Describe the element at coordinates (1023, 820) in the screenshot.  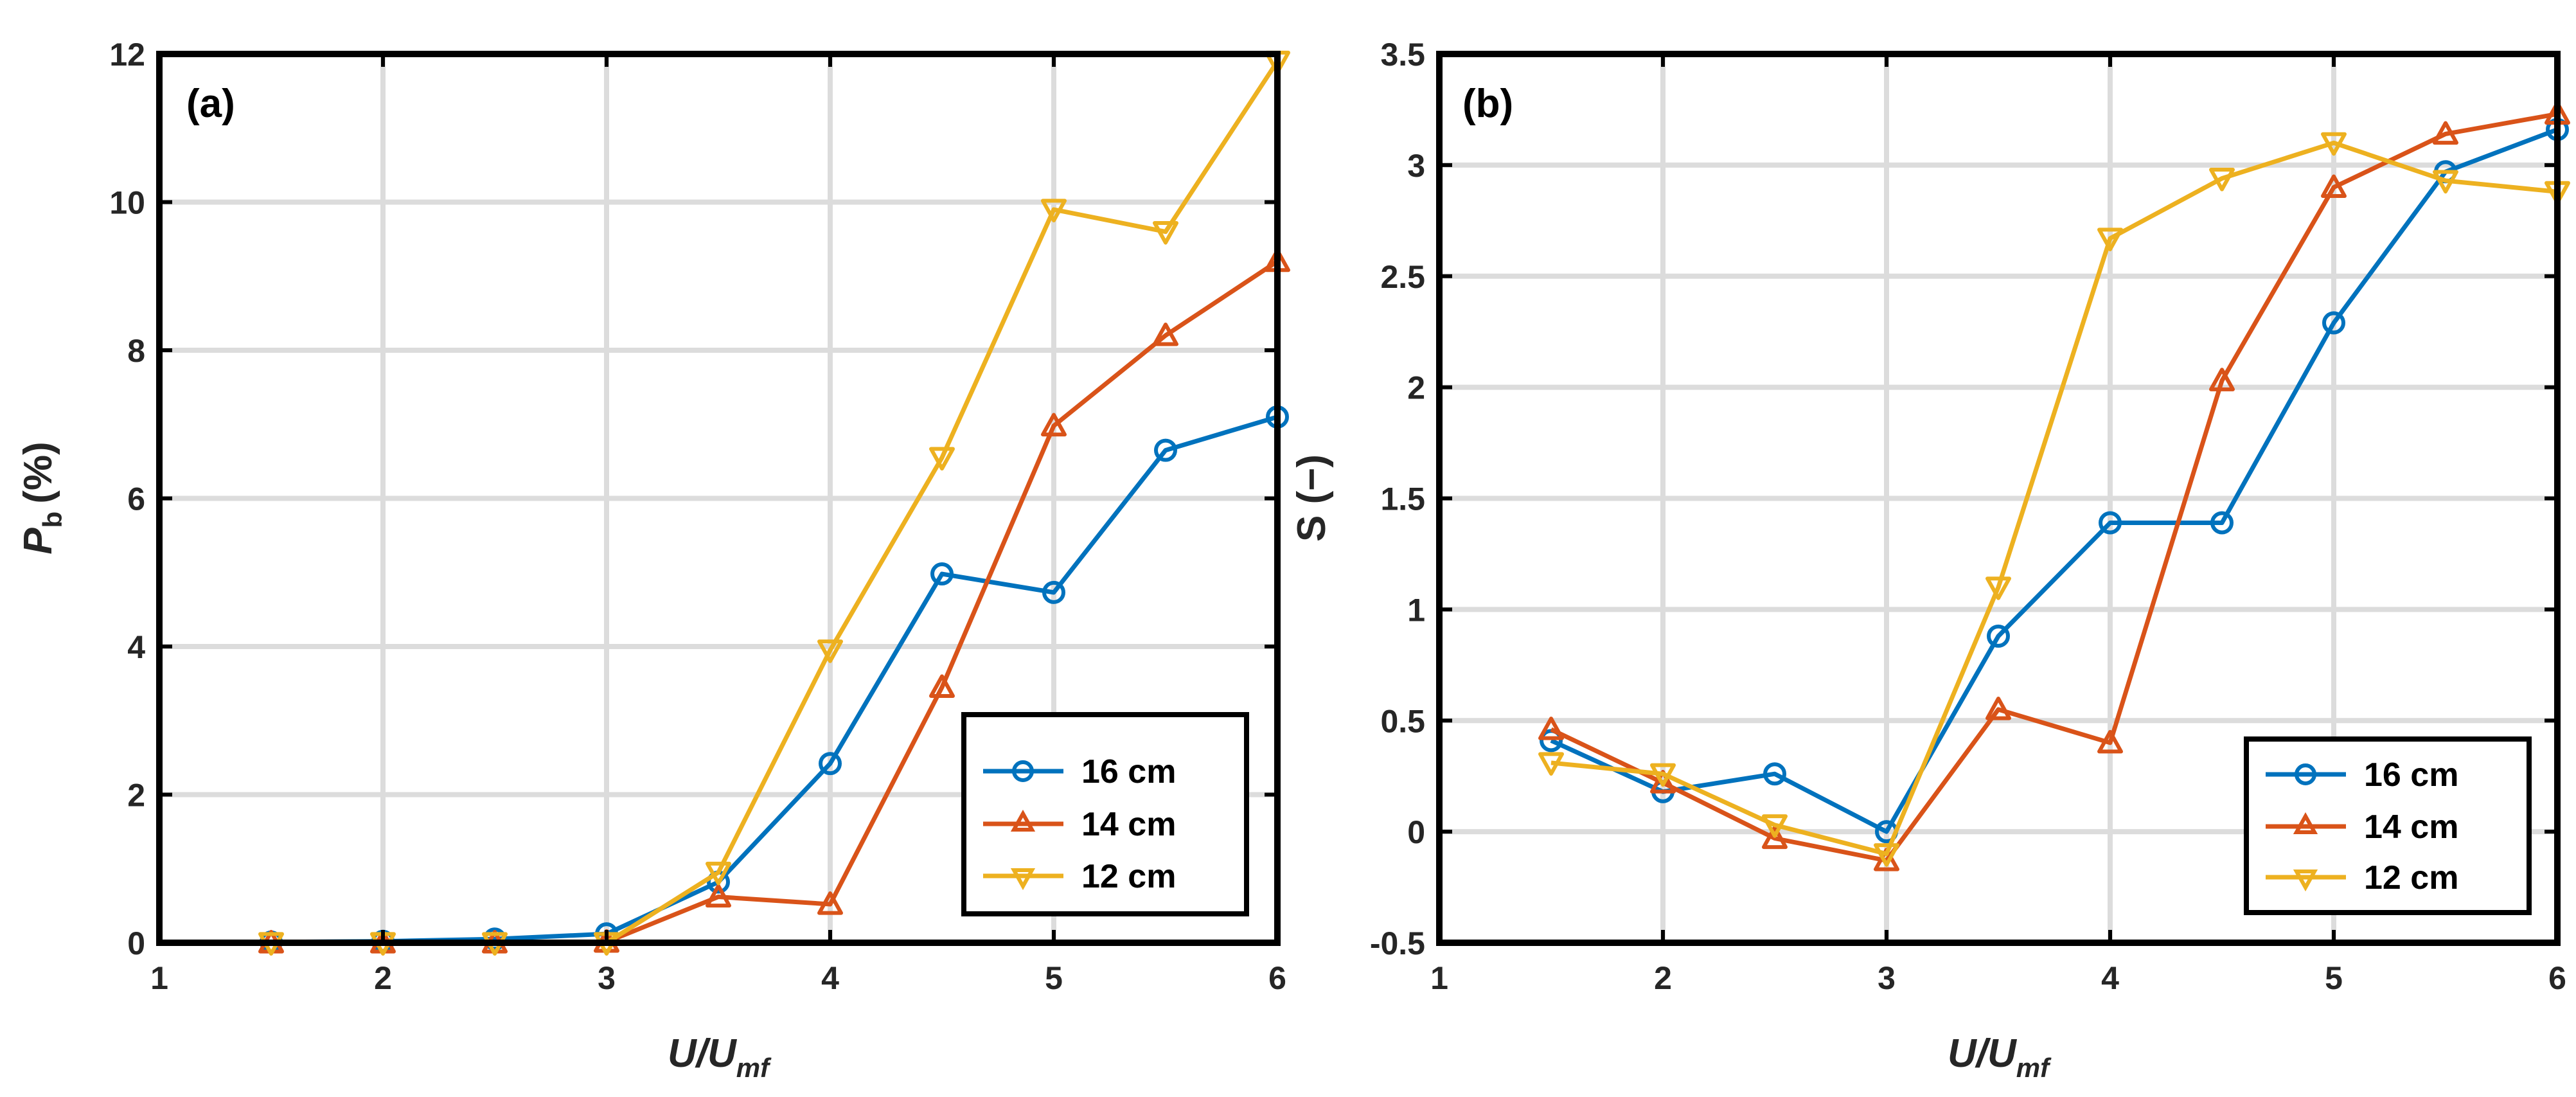
I see `legend-marker-14cm-a` at that location.